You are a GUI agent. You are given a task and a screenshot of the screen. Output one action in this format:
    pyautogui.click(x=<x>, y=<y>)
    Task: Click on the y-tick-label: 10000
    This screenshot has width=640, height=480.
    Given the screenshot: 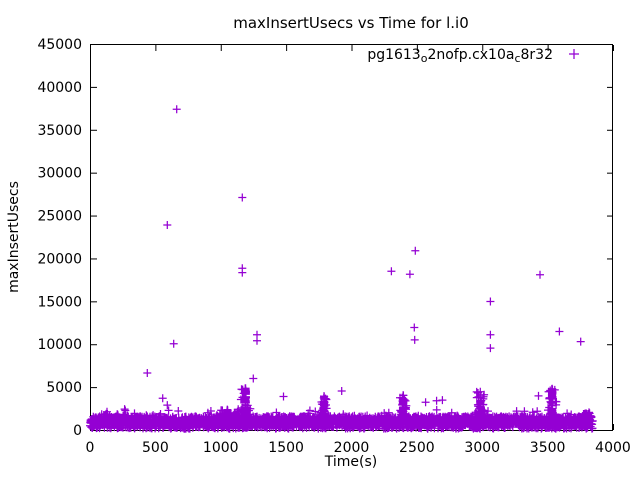 What is the action you would take?
    pyautogui.click(x=59, y=345)
    